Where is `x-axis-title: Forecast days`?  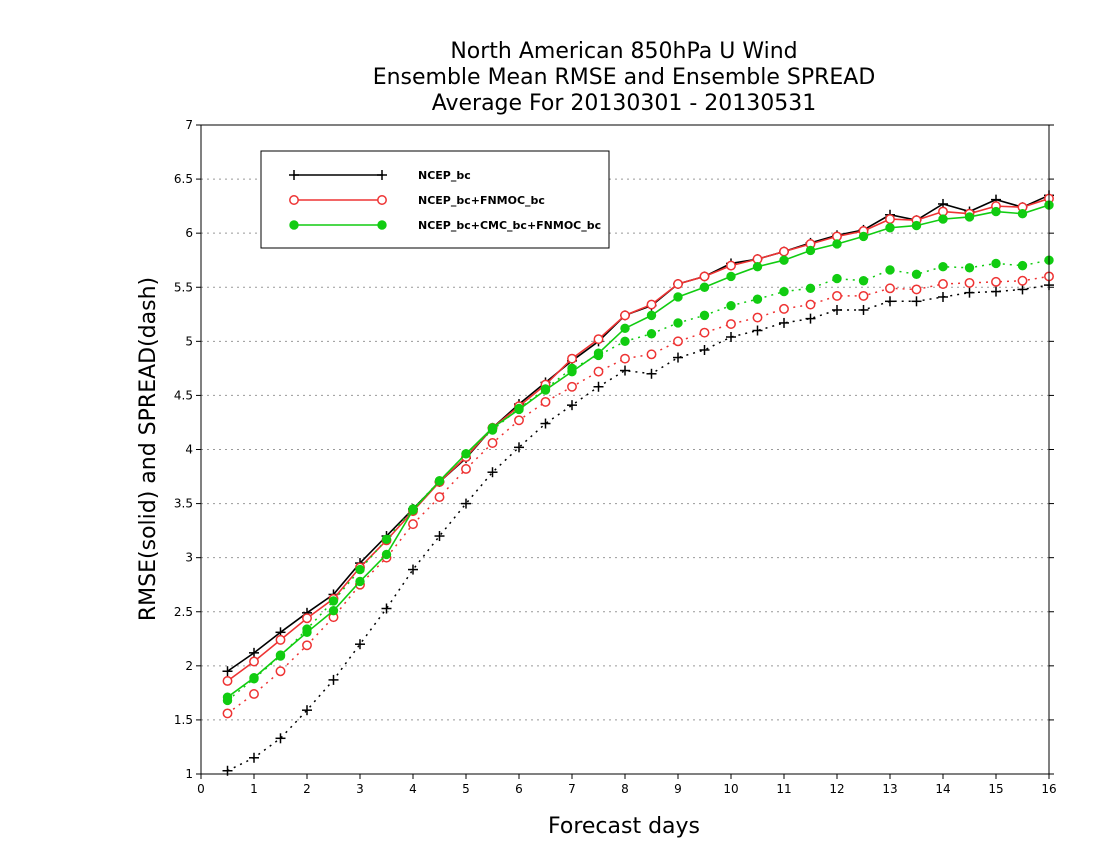 x-axis-title: Forecast days is located at coordinates (624, 826).